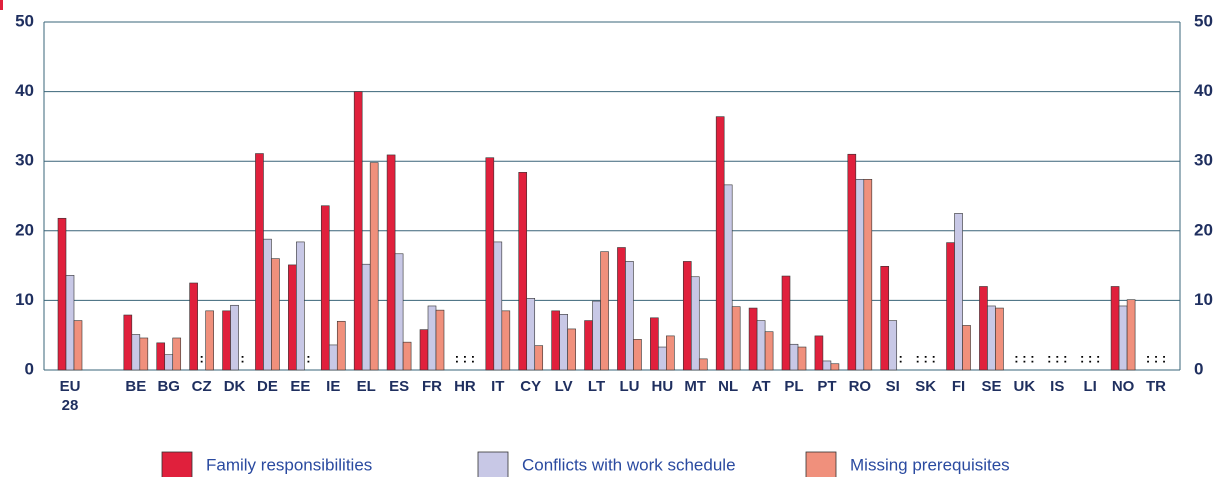 The image size is (1226, 477). Describe the element at coordinates (1024, 386) in the screenshot. I see `x-tick-label: UK` at that location.